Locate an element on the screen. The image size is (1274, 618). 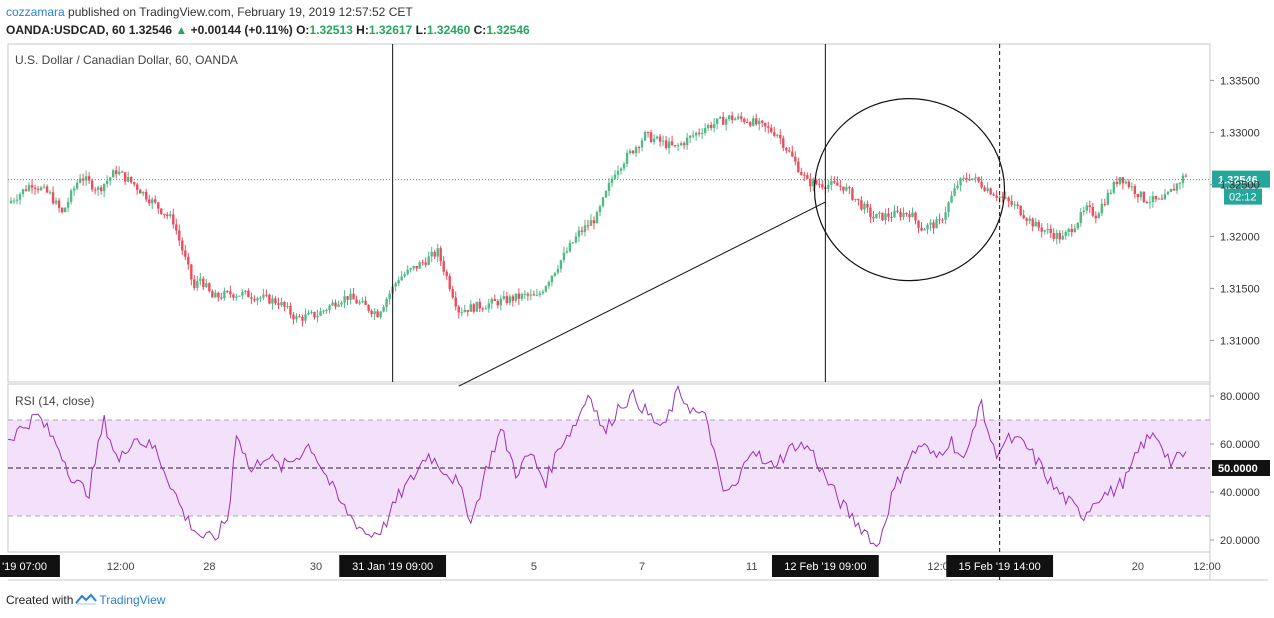
time-label-highlight is located at coordinates (30, 566).